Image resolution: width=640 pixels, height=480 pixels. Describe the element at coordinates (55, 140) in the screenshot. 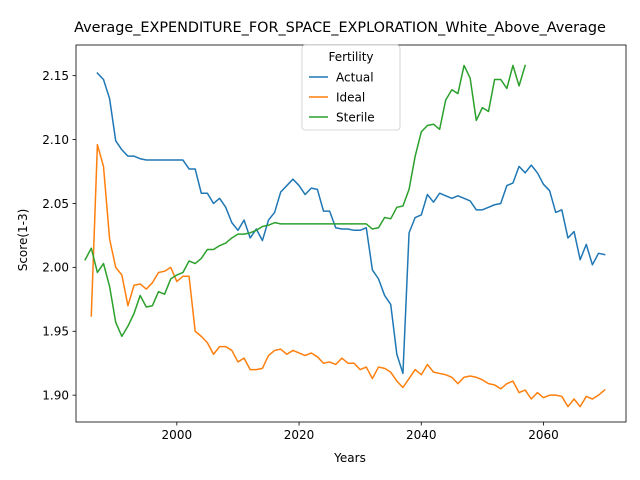

I see `y-tick-label: 2.10` at that location.